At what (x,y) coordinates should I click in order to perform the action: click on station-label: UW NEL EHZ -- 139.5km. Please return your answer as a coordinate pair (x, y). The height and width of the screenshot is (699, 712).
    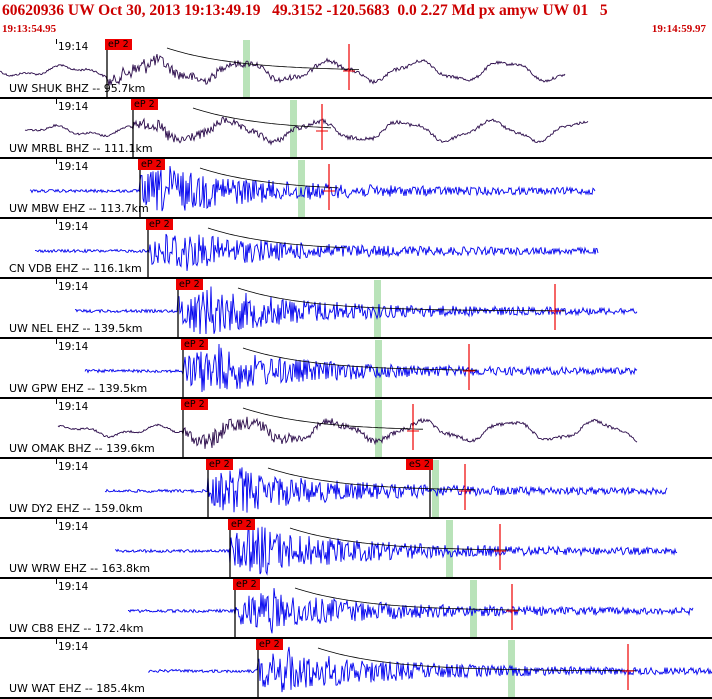
    Looking at the image, I should click on (76, 328).